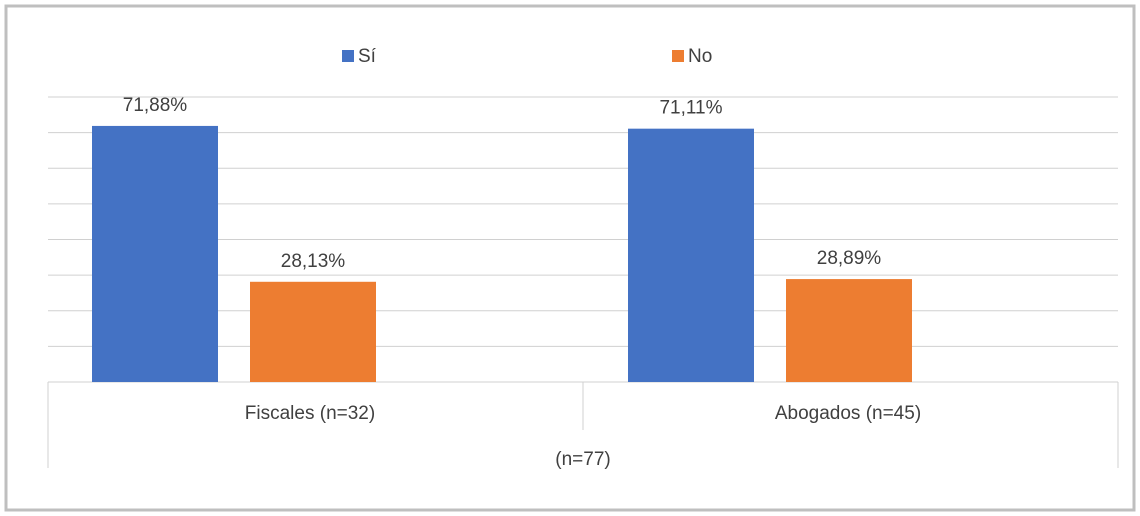 The width and height of the screenshot is (1140, 516). I want to click on legend-label: No, so click(700, 56).